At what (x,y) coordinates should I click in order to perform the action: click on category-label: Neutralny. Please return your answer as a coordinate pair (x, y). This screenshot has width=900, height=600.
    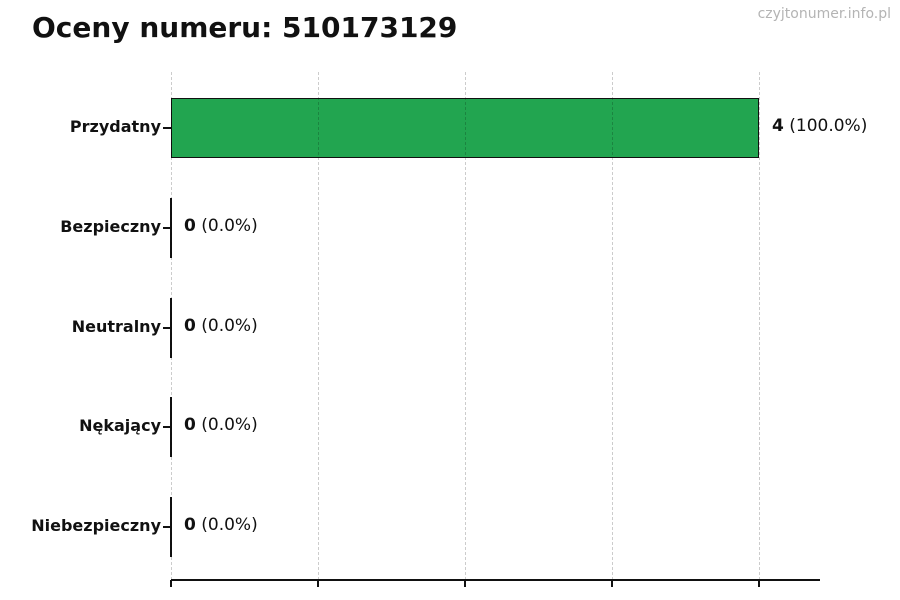
    Looking at the image, I should click on (116, 326).